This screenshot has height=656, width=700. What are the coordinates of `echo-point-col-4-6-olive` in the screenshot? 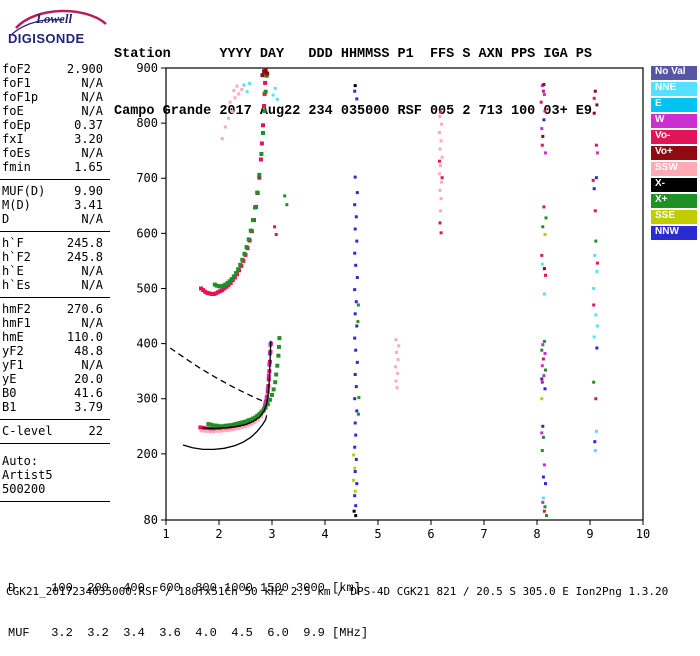 It's located at (354, 455).